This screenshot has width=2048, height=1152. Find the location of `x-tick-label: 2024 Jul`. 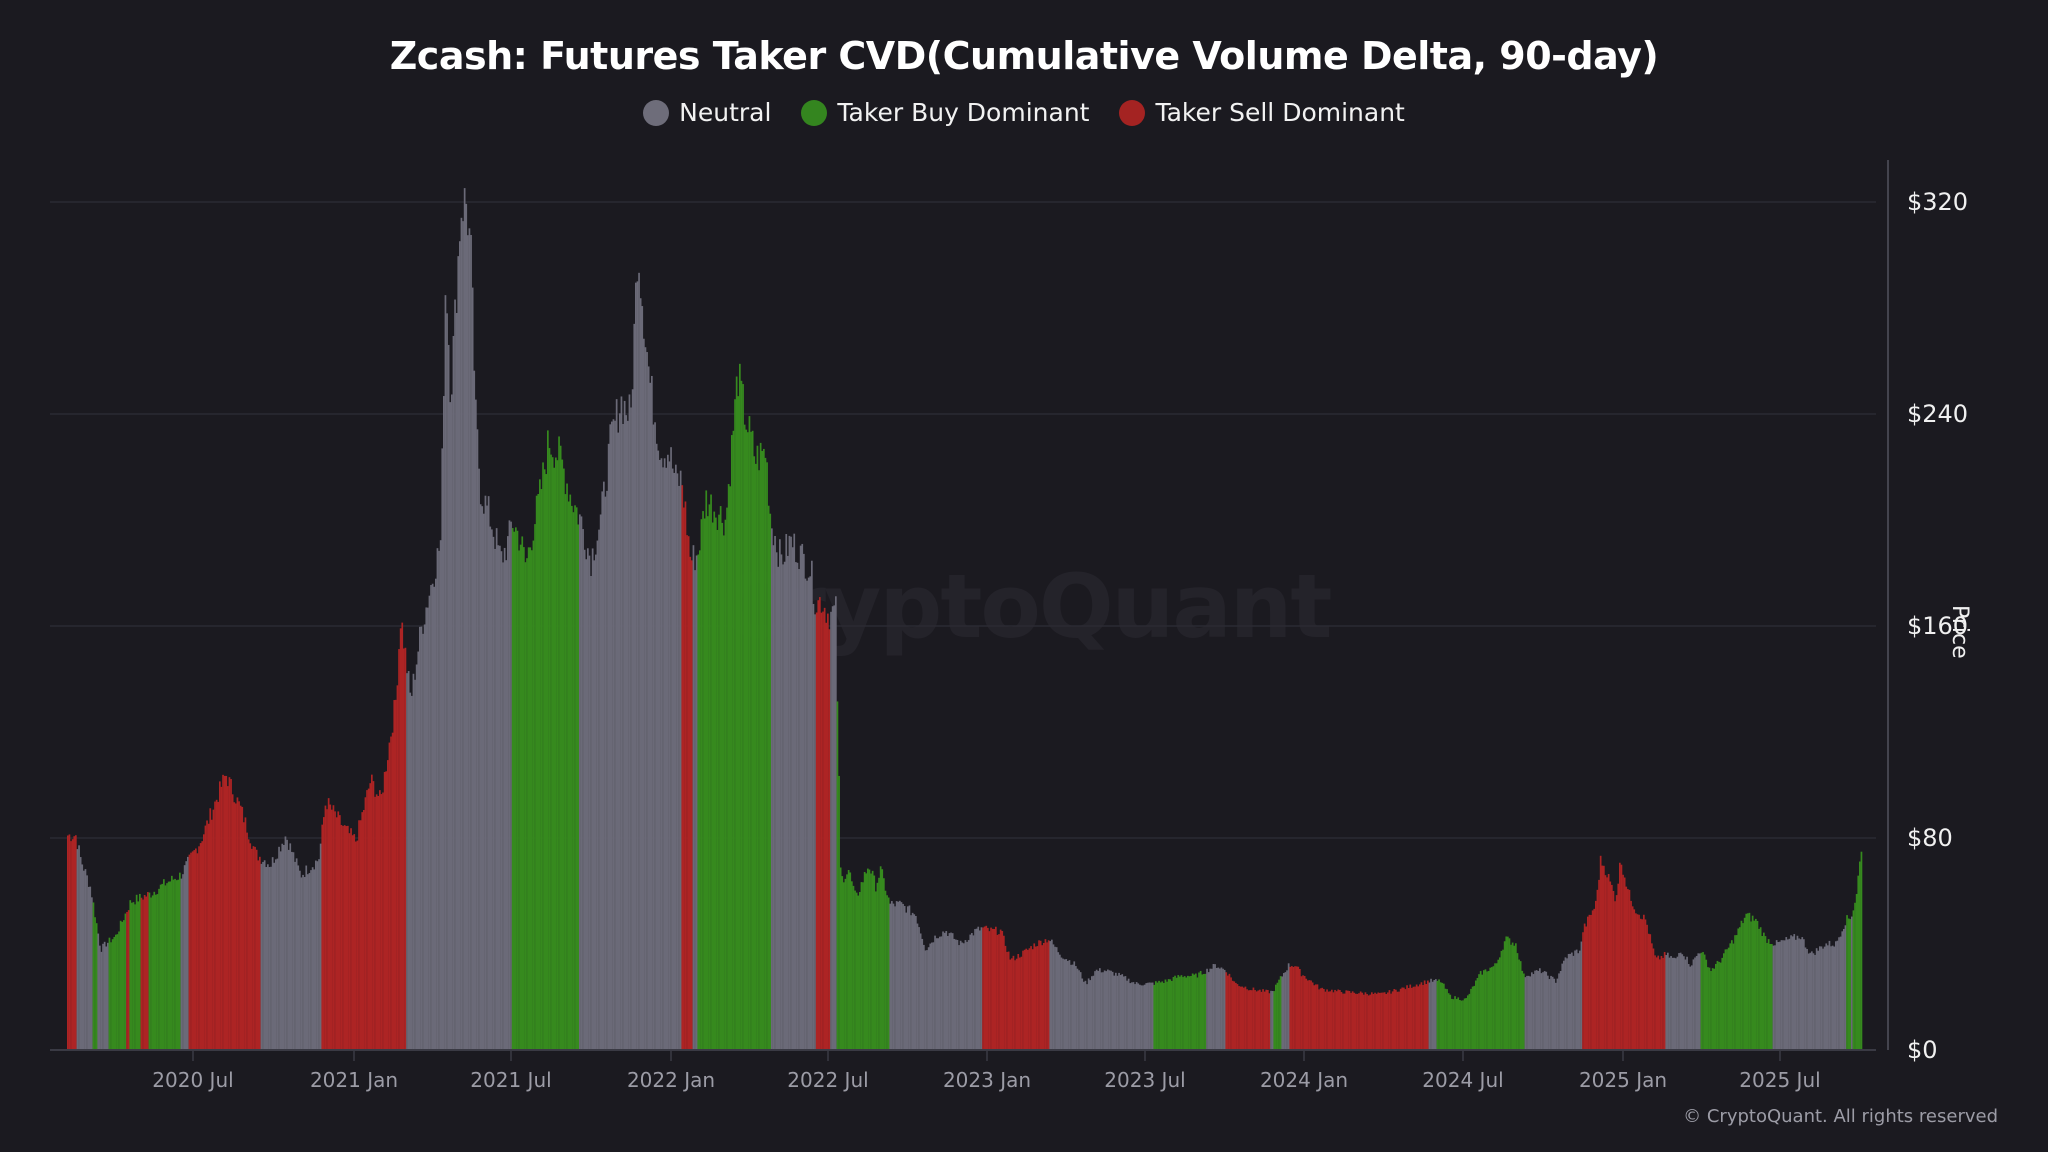

x-tick-label: 2024 Jul is located at coordinates (1463, 1080).